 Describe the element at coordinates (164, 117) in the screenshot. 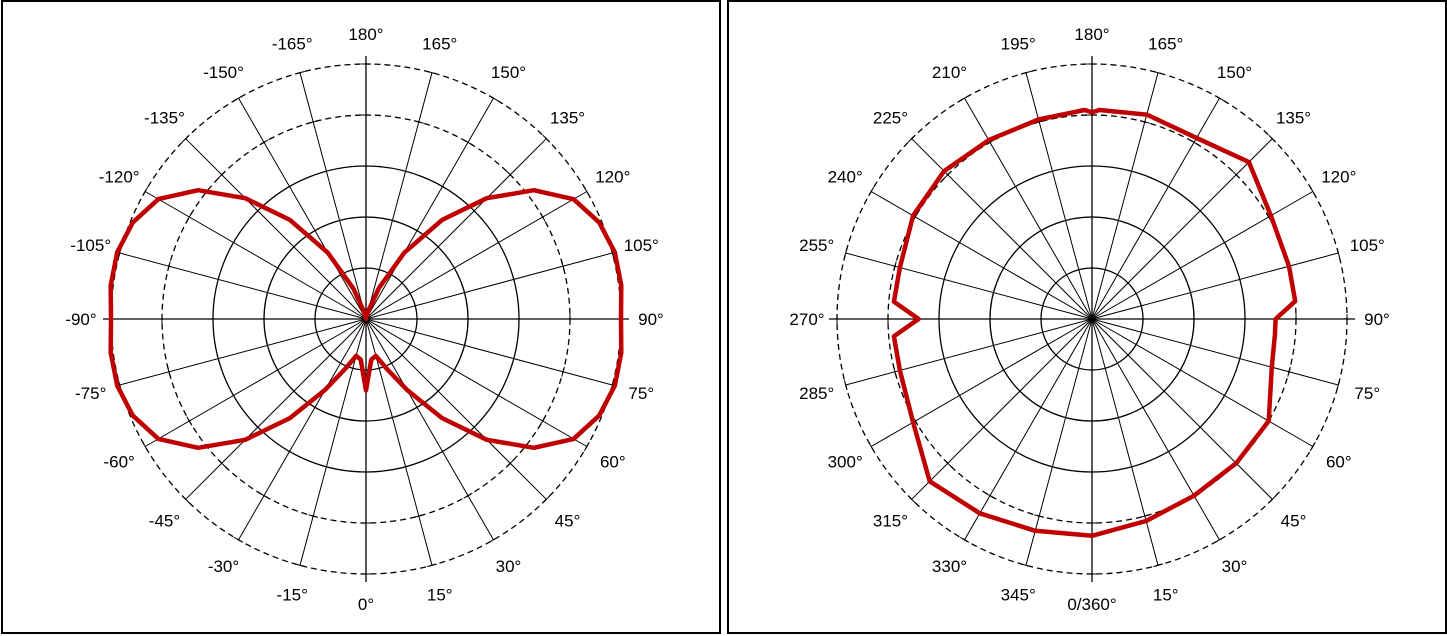

I see `angle-label: -135°` at that location.